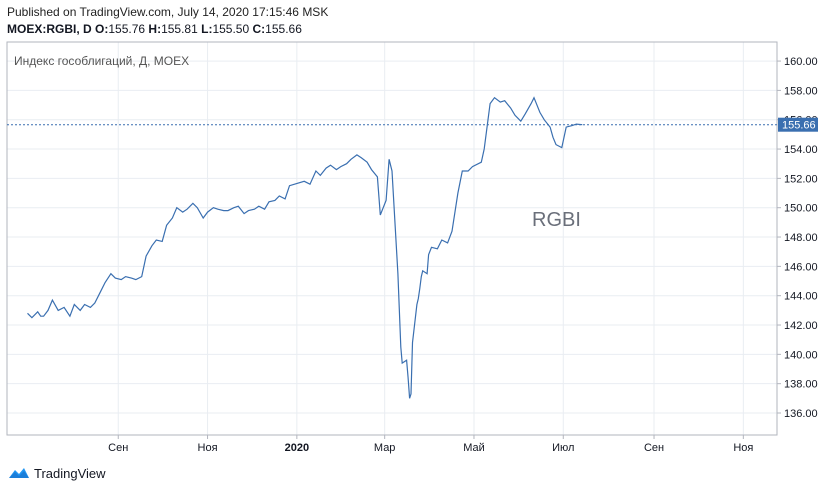 The image size is (831, 493). I want to click on low-value: 155.50, so click(231, 29).